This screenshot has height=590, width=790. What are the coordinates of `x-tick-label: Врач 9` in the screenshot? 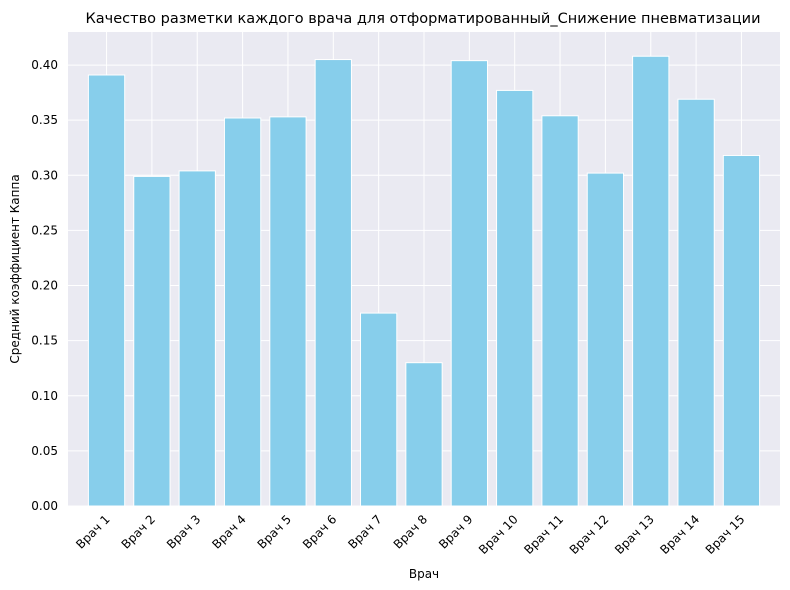 It's located at (455, 531).